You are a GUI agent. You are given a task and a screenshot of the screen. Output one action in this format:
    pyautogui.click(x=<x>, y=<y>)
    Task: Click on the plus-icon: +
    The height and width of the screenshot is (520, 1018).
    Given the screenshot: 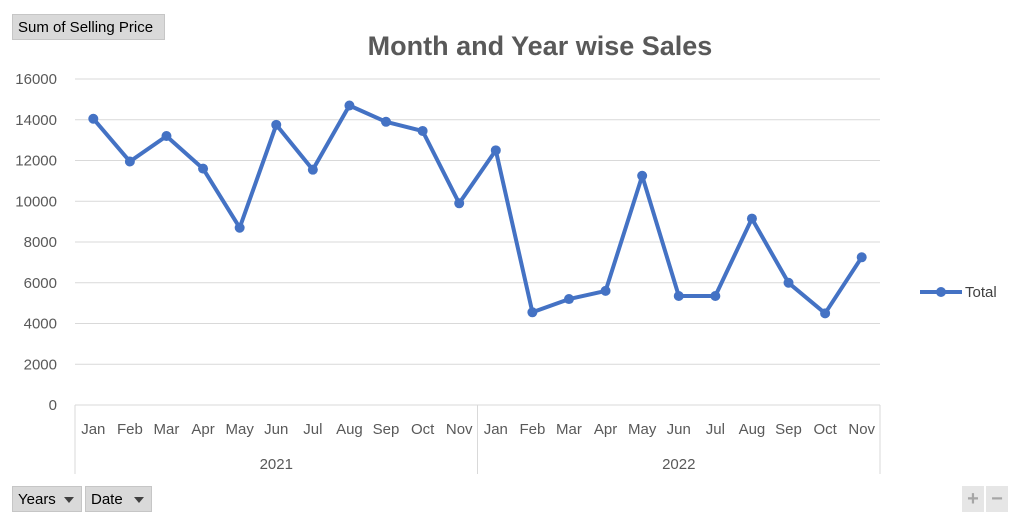 What is the action you would take?
    pyautogui.click(x=973, y=498)
    